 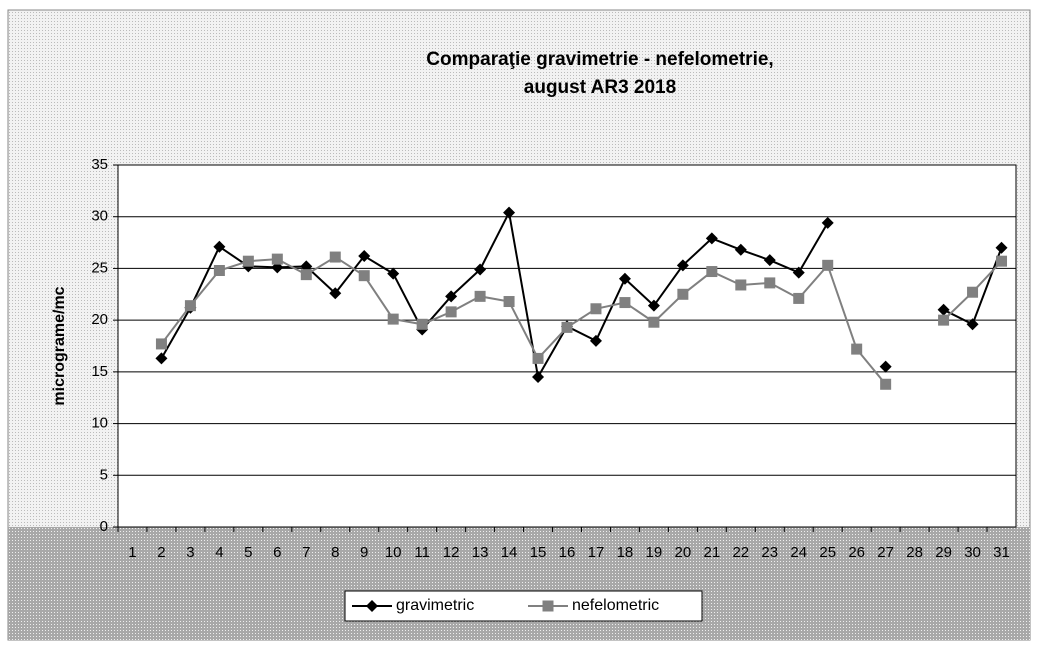 What do you see at coordinates (99, 216) in the screenshot?
I see `y-tick-label: 30` at bounding box center [99, 216].